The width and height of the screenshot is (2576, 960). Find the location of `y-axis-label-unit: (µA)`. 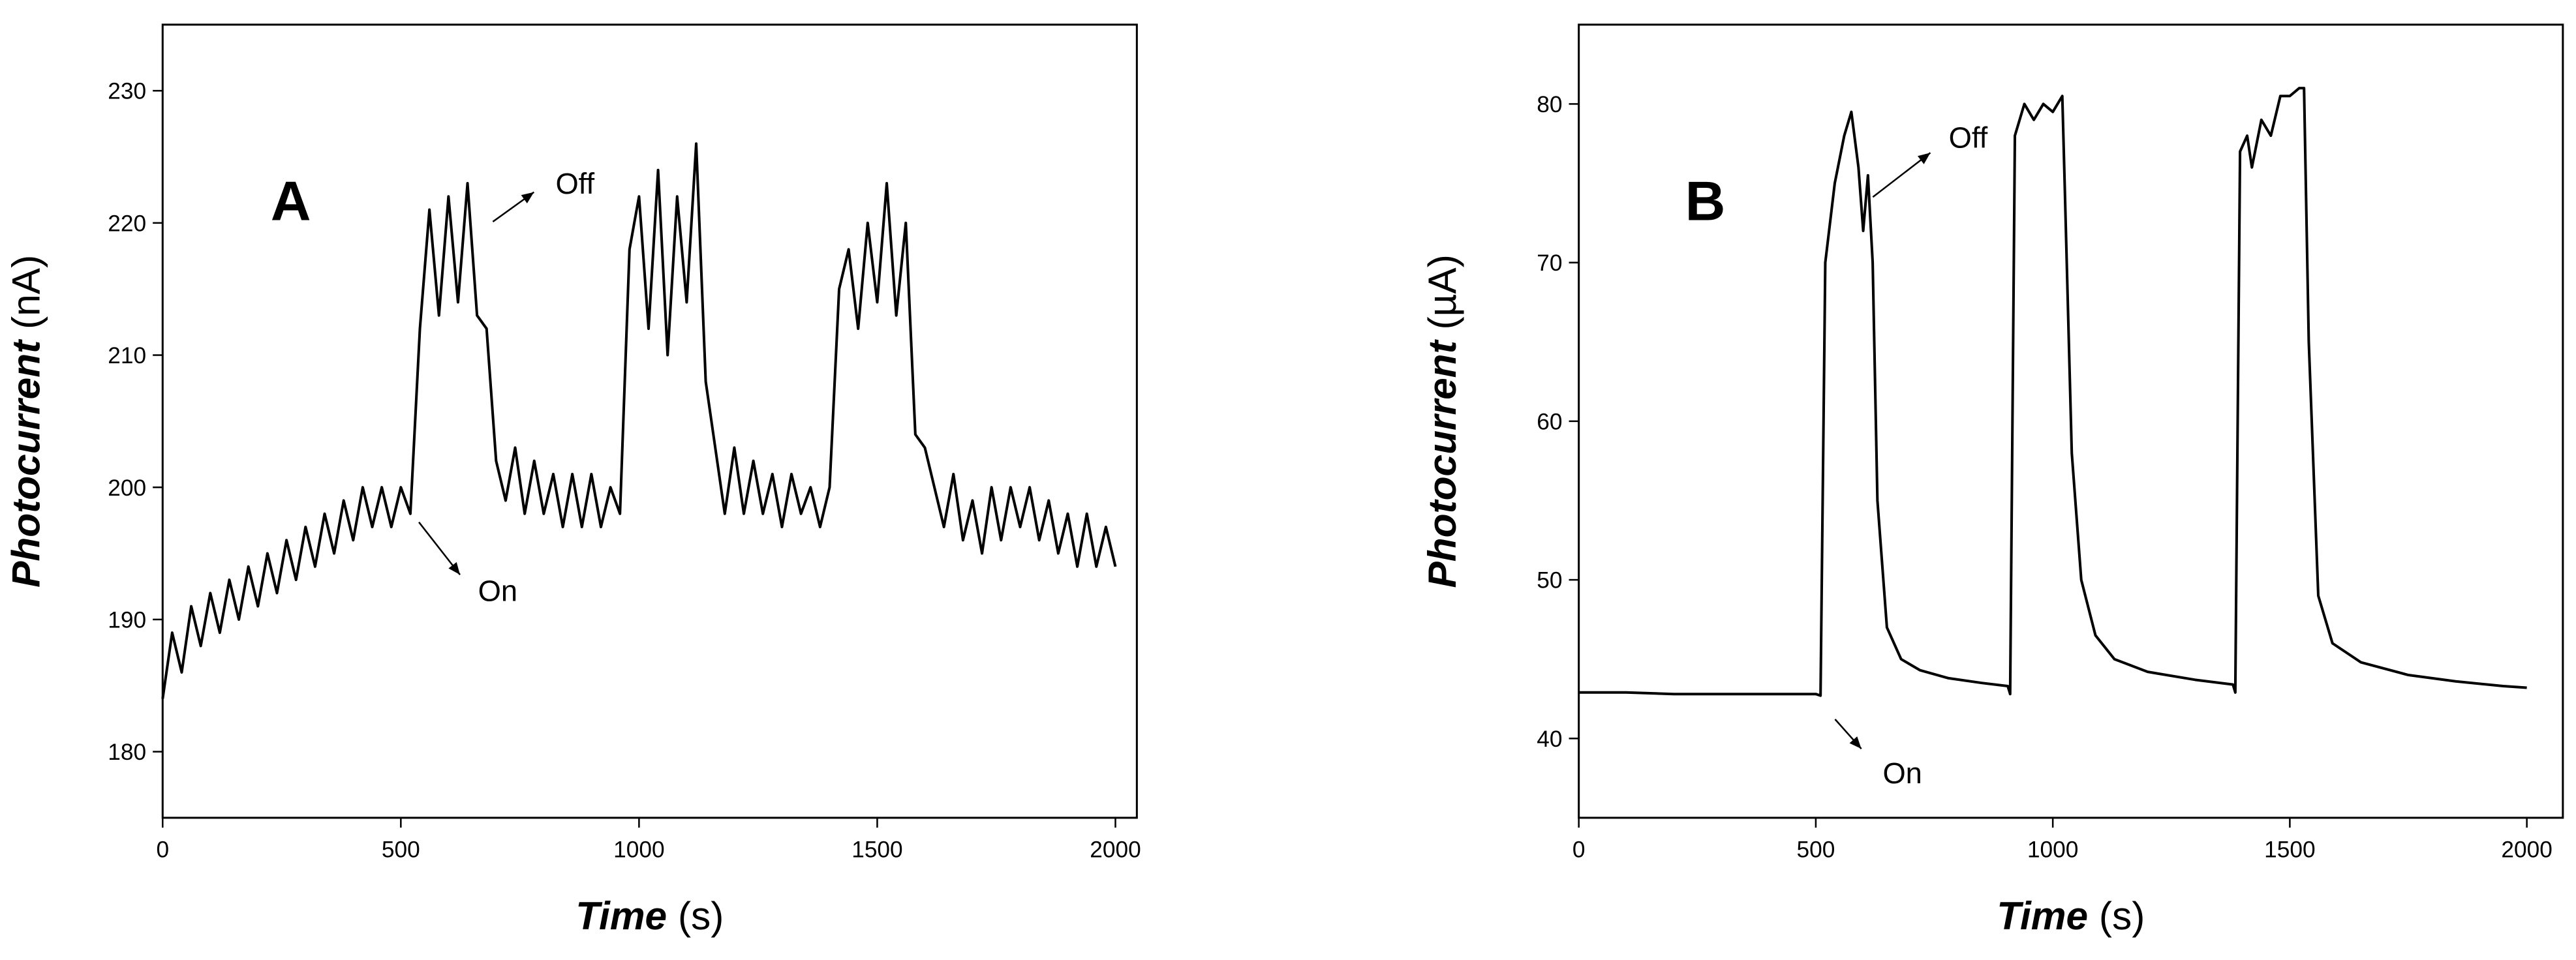

y-axis-label-unit: (µA) is located at coordinates (1442, 291).